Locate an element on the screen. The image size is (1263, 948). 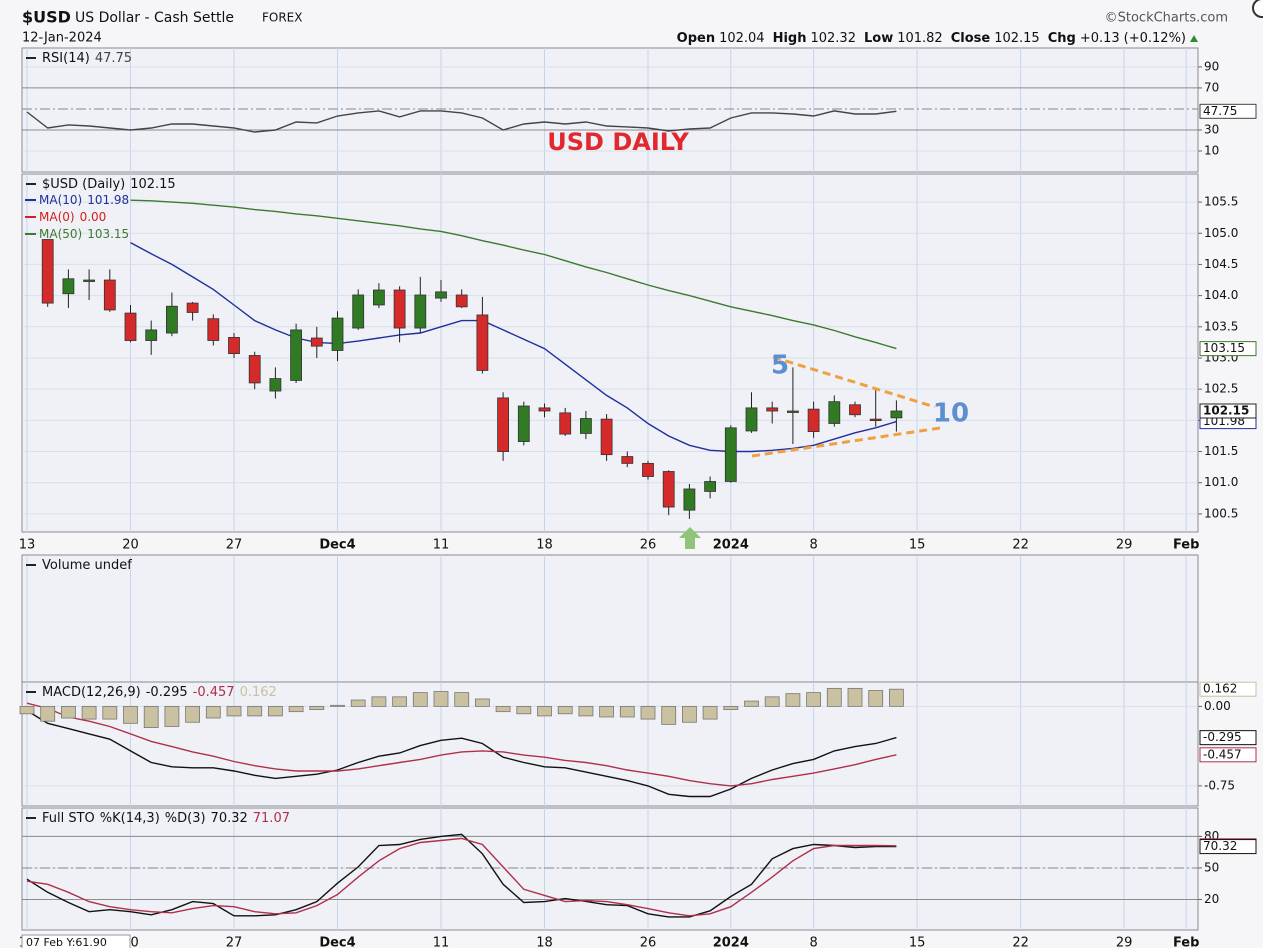
x-tick-label: Dec4 is located at coordinates (337, 942).